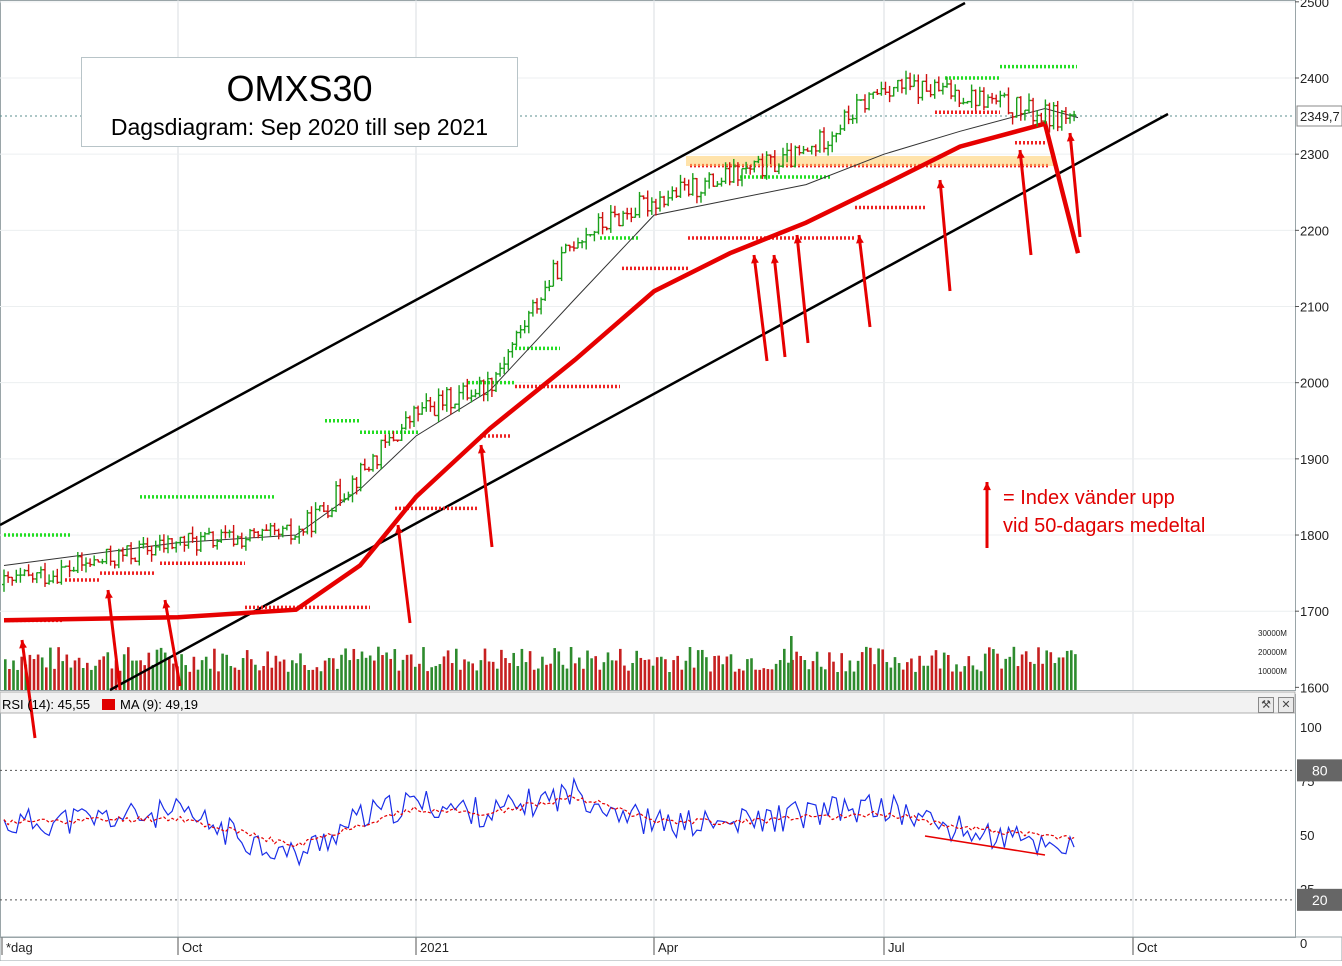  What do you see at coordinates (1266, 705) in the screenshot?
I see `panel-settings-icon: ⚒` at bounding box center [1266, 705].